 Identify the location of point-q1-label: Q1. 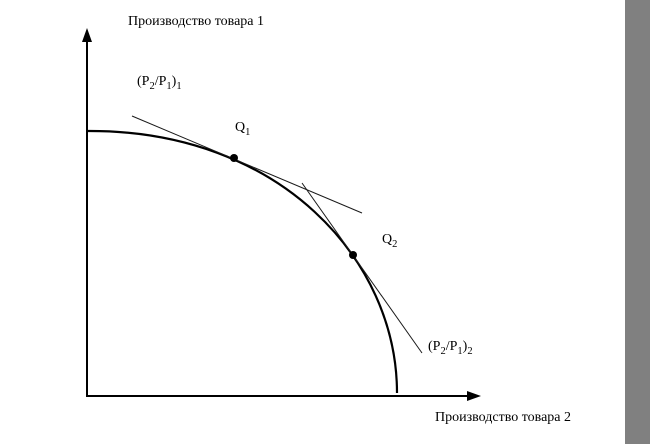
(243, 129).